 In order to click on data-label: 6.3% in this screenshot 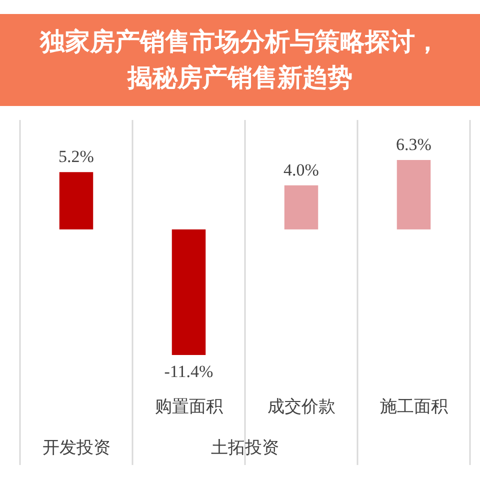, I will do `click(414, 144)`.